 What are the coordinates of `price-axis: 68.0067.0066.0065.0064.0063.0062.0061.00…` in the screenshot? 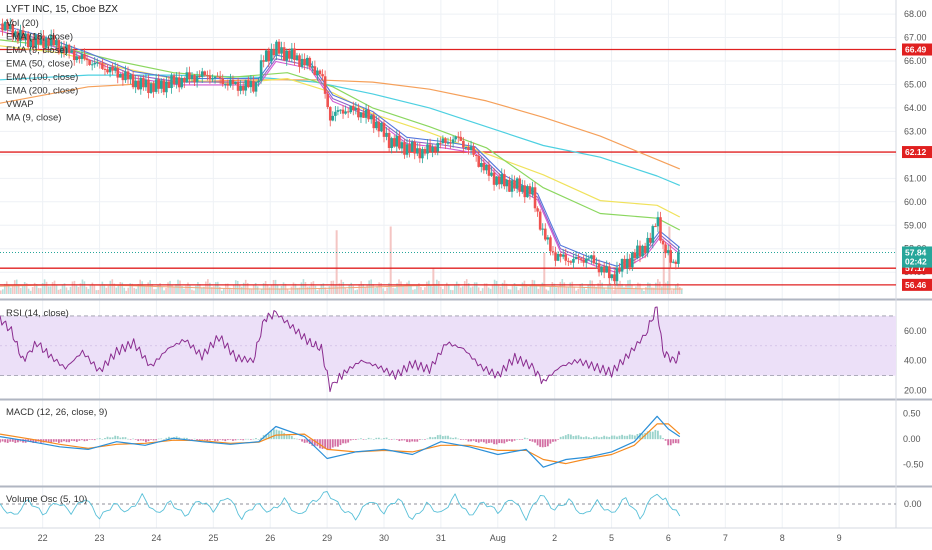 It's located at (917, 259).